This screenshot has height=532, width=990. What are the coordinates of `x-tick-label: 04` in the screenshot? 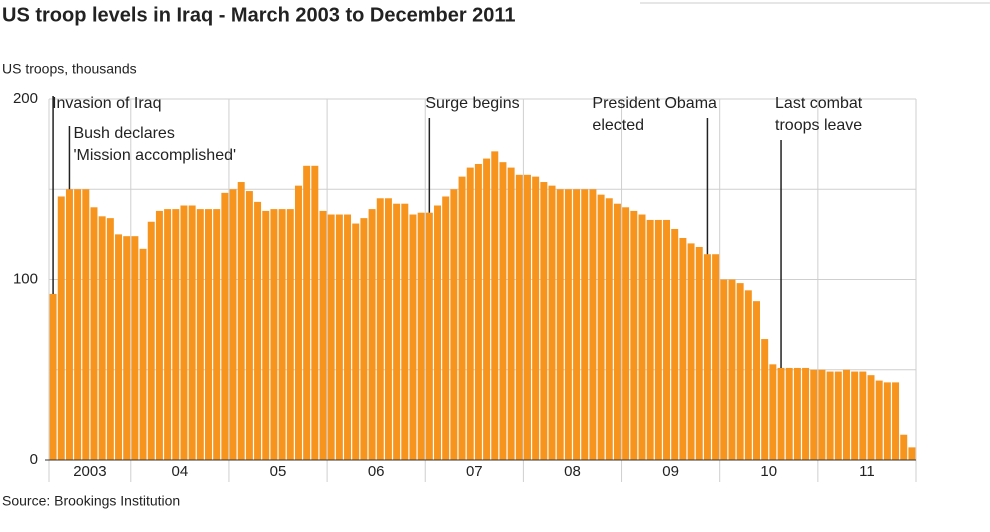 It's located at (180, 471).